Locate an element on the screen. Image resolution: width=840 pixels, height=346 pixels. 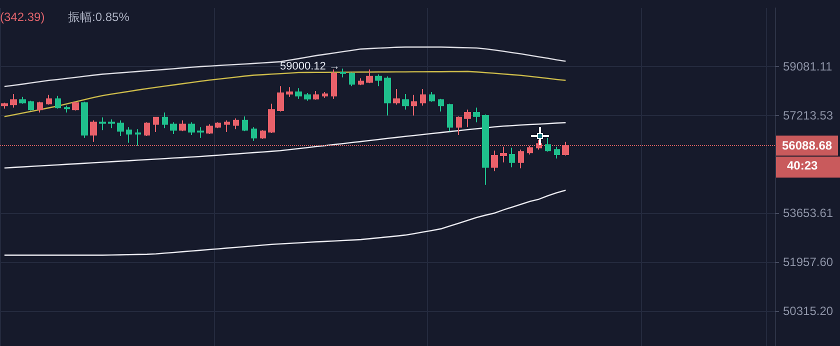
annotation: 59000.12 → is located at coordinates (310, 66).